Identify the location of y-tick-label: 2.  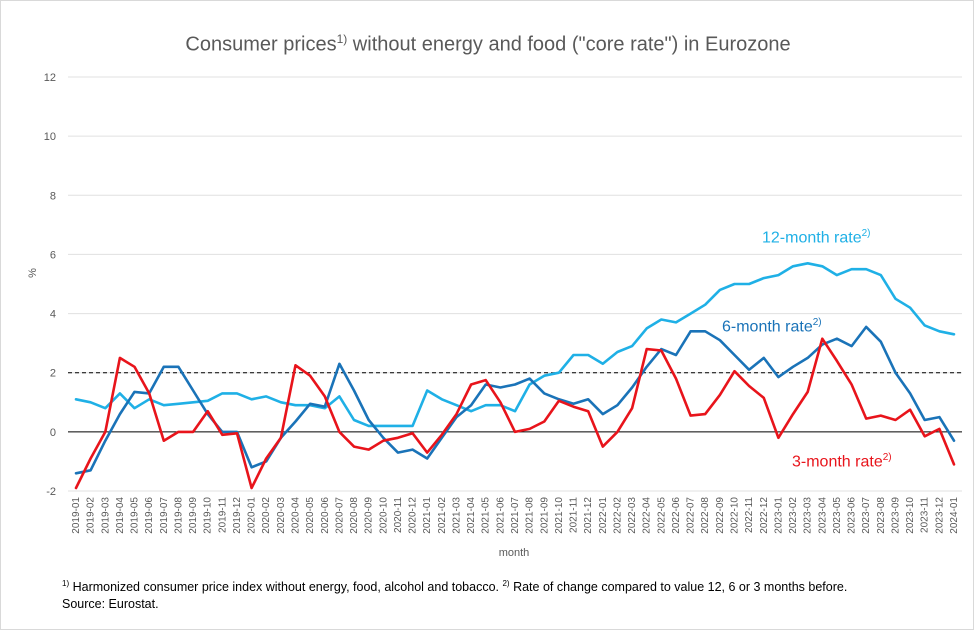
(53, 374).